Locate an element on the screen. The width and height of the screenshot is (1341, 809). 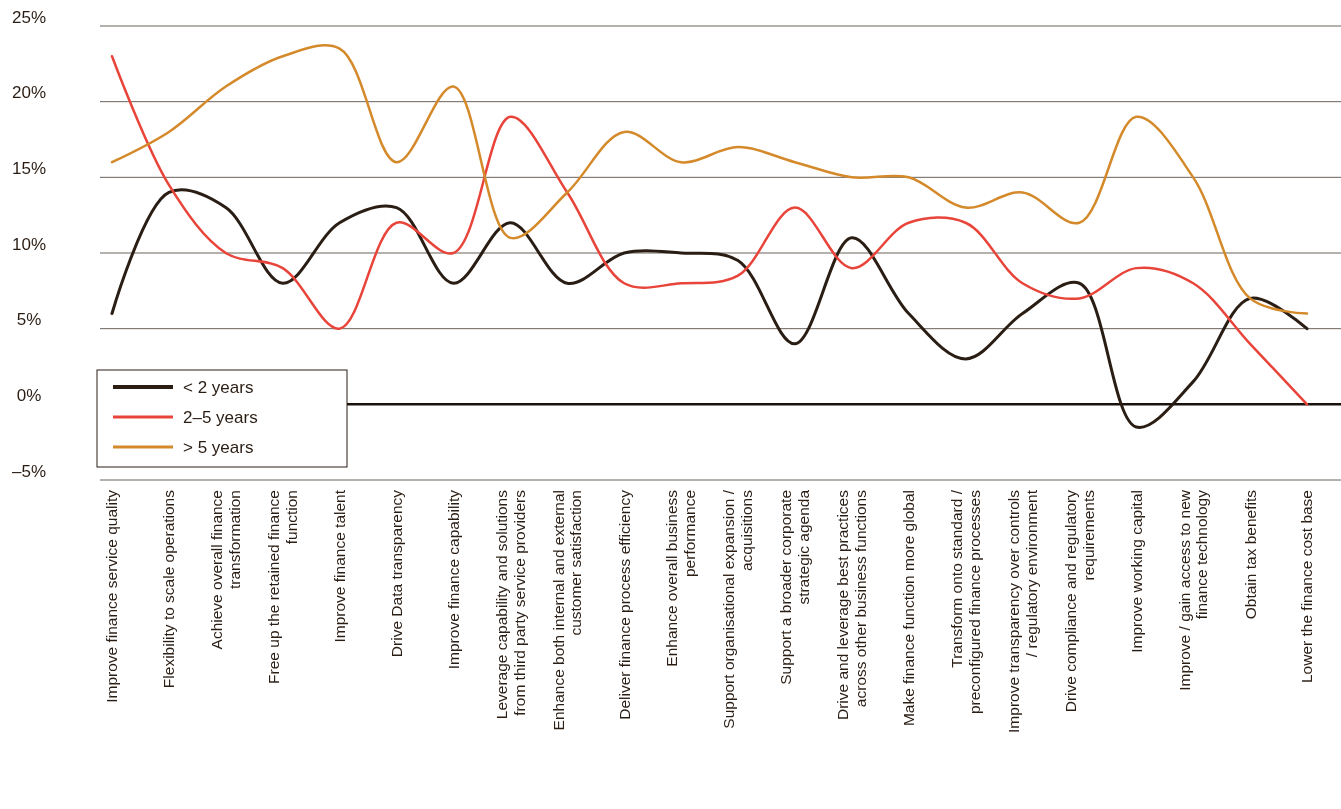
x-tick-label: Drive compliance and regulatory requirements is located at coordinates (1079, 601).